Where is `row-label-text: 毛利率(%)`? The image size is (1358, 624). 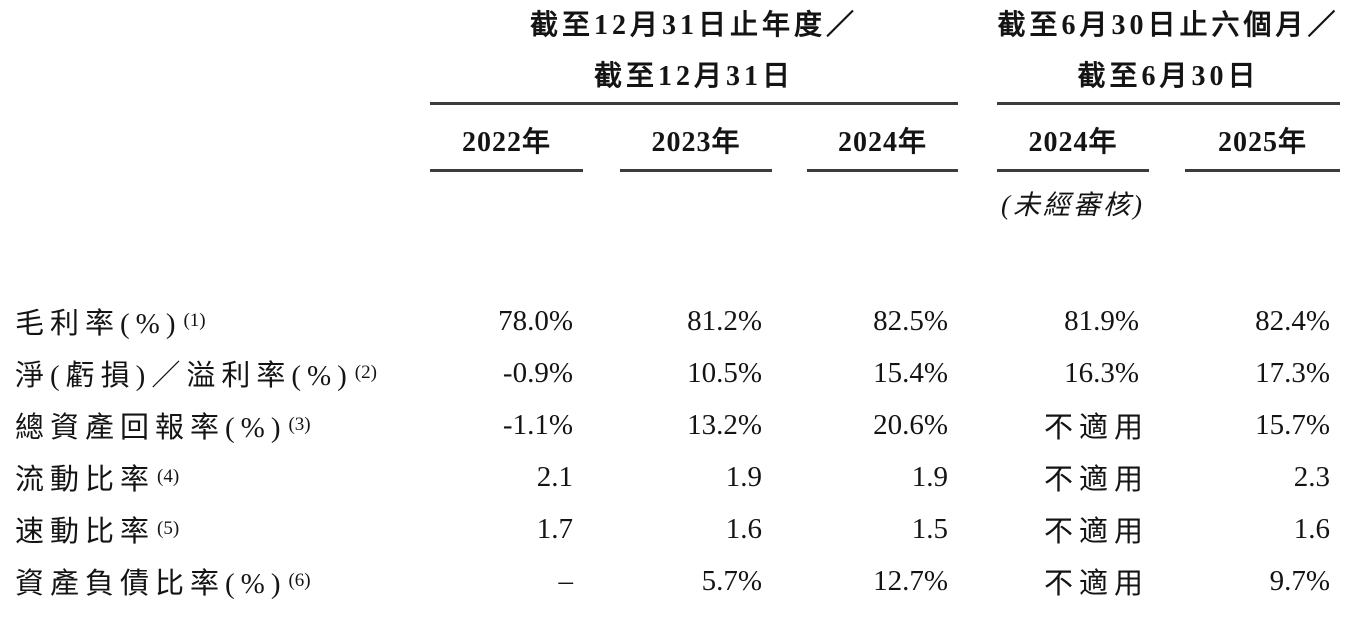
row-label-text: 毛利率(%) is located at coordinates (98, 324).